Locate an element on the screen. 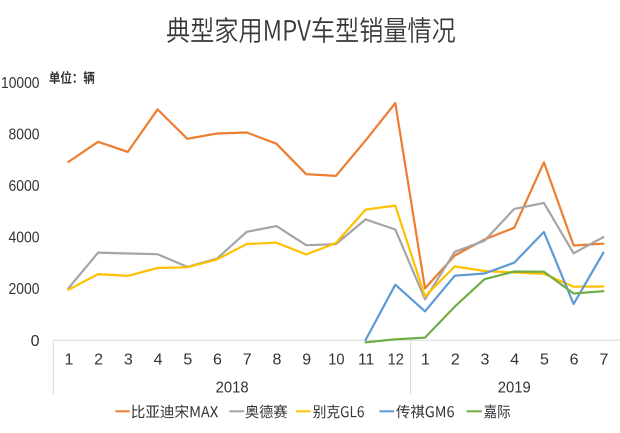 The height and width of the screenshot is (433, 620). svg-text: 8000 is located at coordinates (24, 134).